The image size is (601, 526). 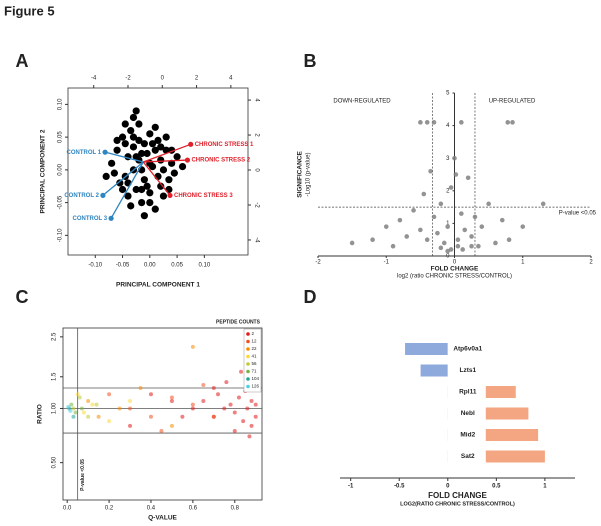 I want to click on down-label: DOWN-REGULATED, so click(x=362, y=102).